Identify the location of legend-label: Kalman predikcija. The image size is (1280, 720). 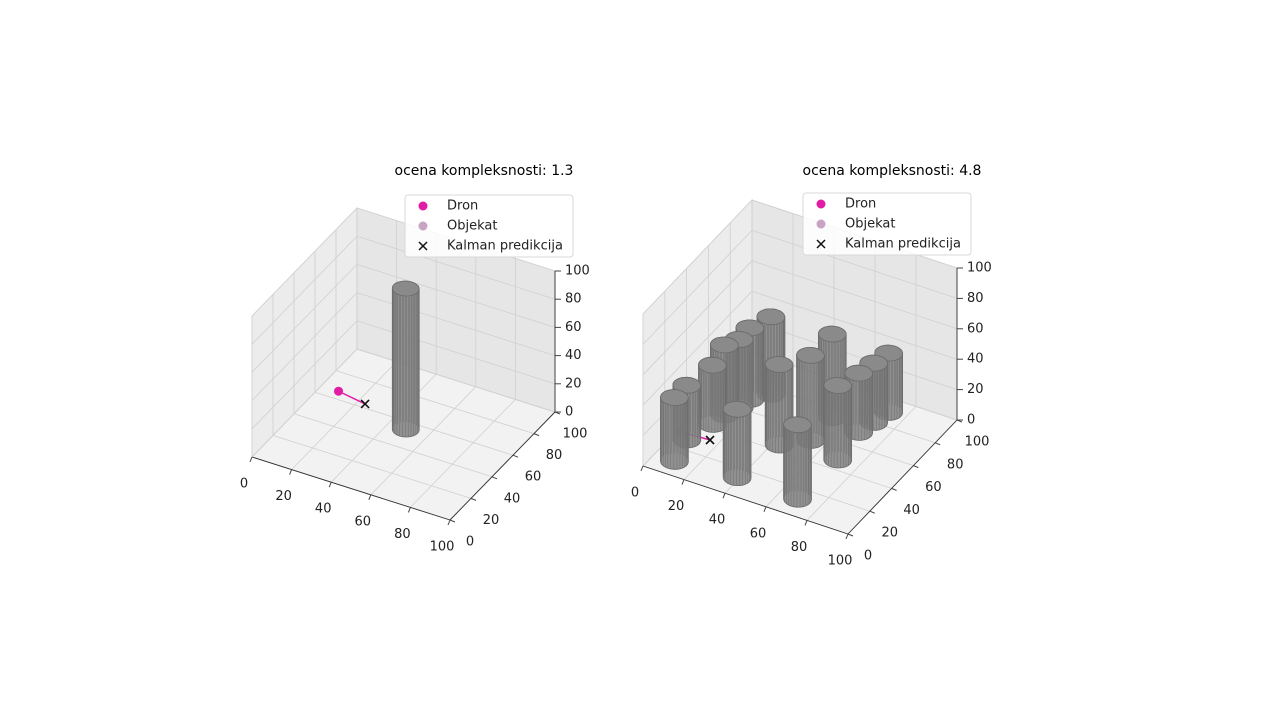
(903, 244).